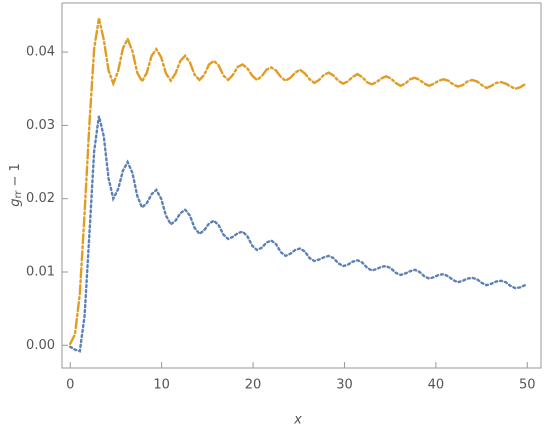 This screenshot has width=545, height=436. What do you see at coordinates (161, 385) in the screenshot?
I see `x-tick-label: 10` at bounding box center [161, 385].